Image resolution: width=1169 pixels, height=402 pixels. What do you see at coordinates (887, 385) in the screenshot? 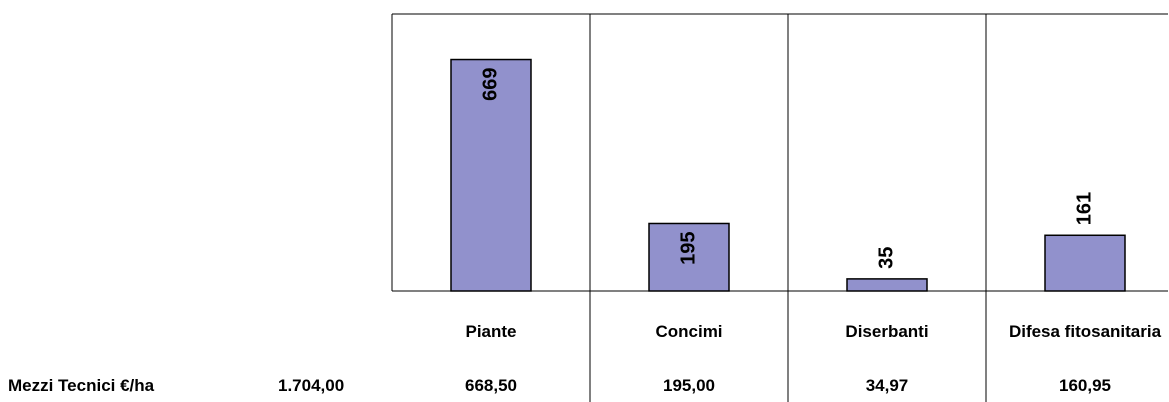
I see `table-cell: 34,97` at bounding box center [887, 385].